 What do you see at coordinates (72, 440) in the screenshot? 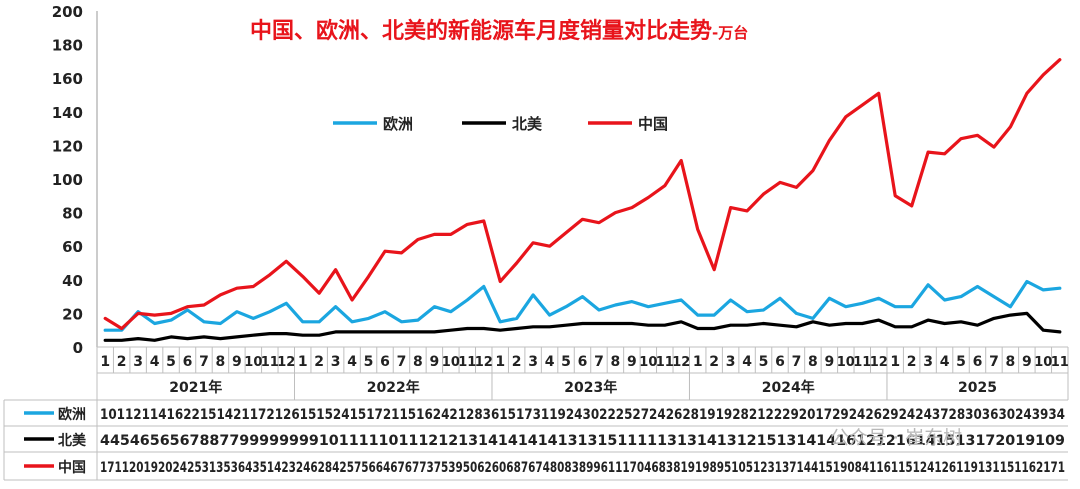
I see `table-row-label: 北美` at bounding box center [72, 440].